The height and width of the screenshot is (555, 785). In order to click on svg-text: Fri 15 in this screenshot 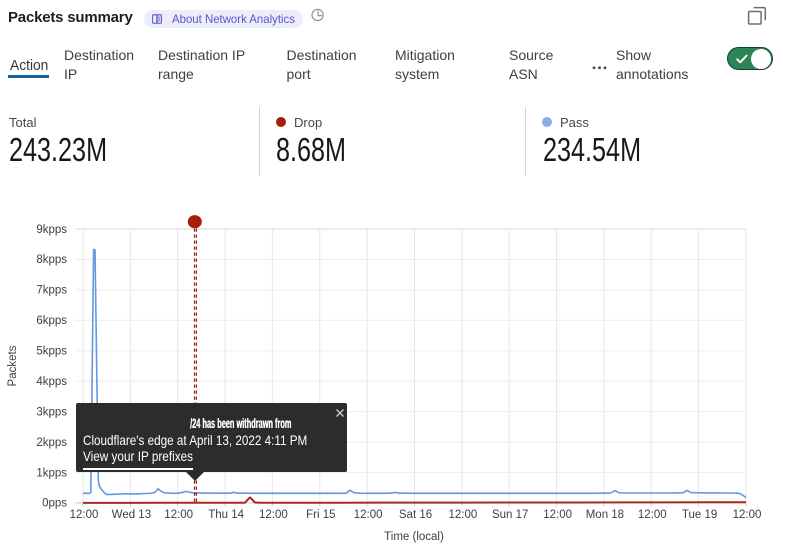, I will do `click(320, 515)`.